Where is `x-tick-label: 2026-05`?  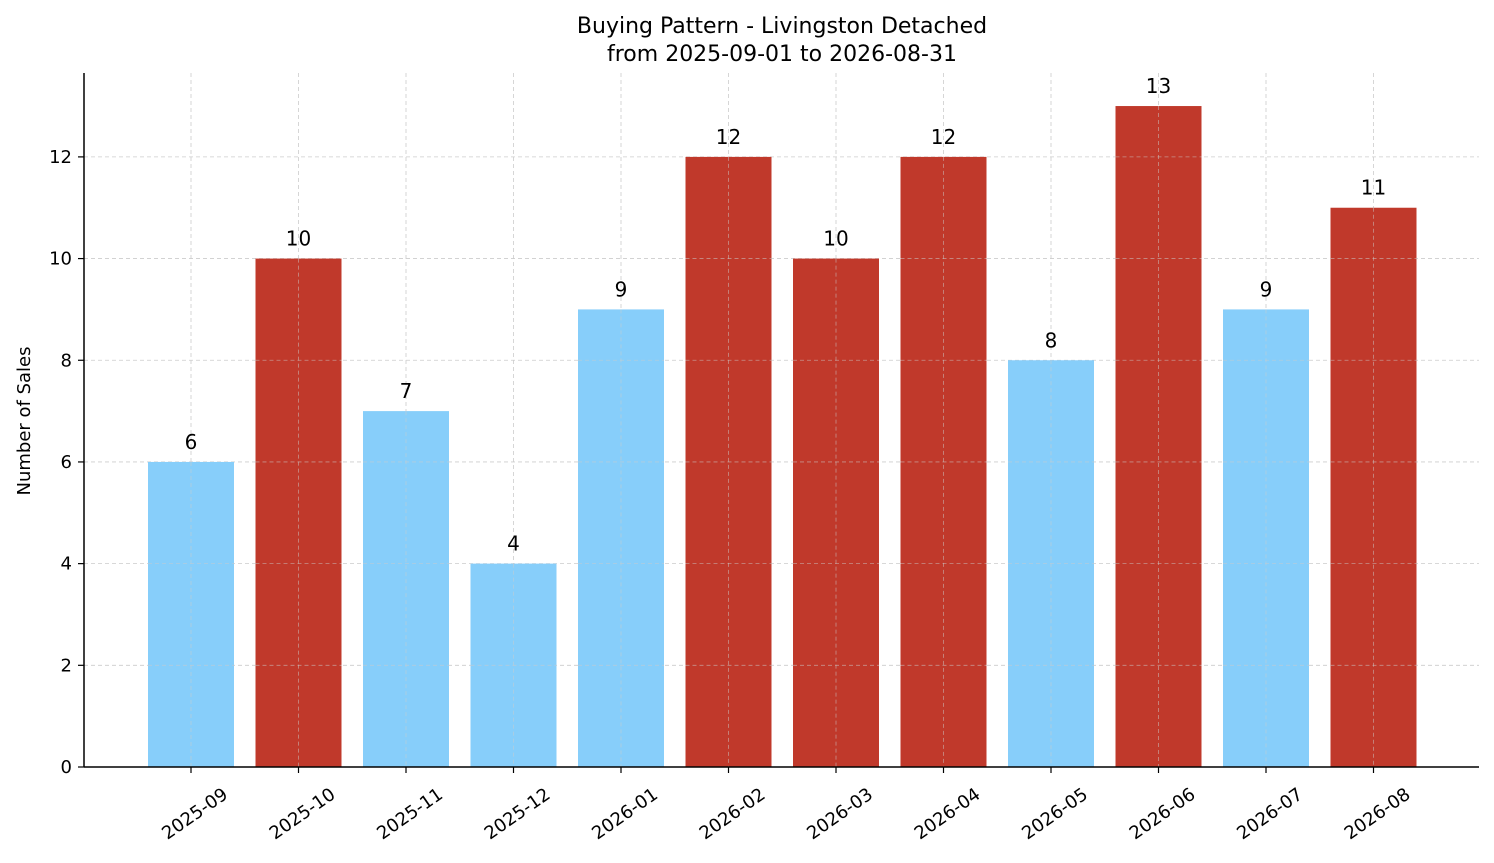
x-tick-label: 2026-05 is located at coordinates (1055, 814).